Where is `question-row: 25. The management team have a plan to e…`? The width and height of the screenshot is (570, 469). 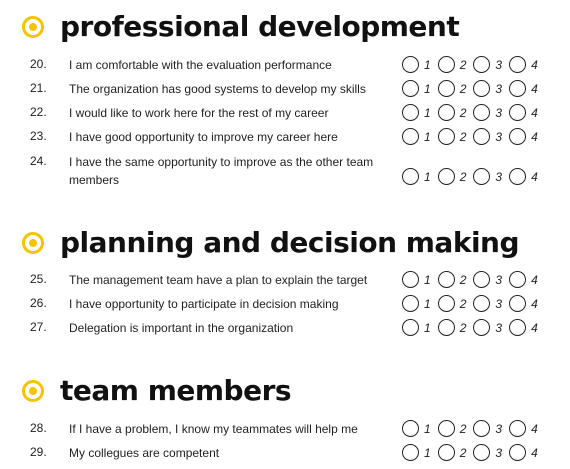
question-row: 25. The management team have a plan to e… is located at coordinates (285, 283).